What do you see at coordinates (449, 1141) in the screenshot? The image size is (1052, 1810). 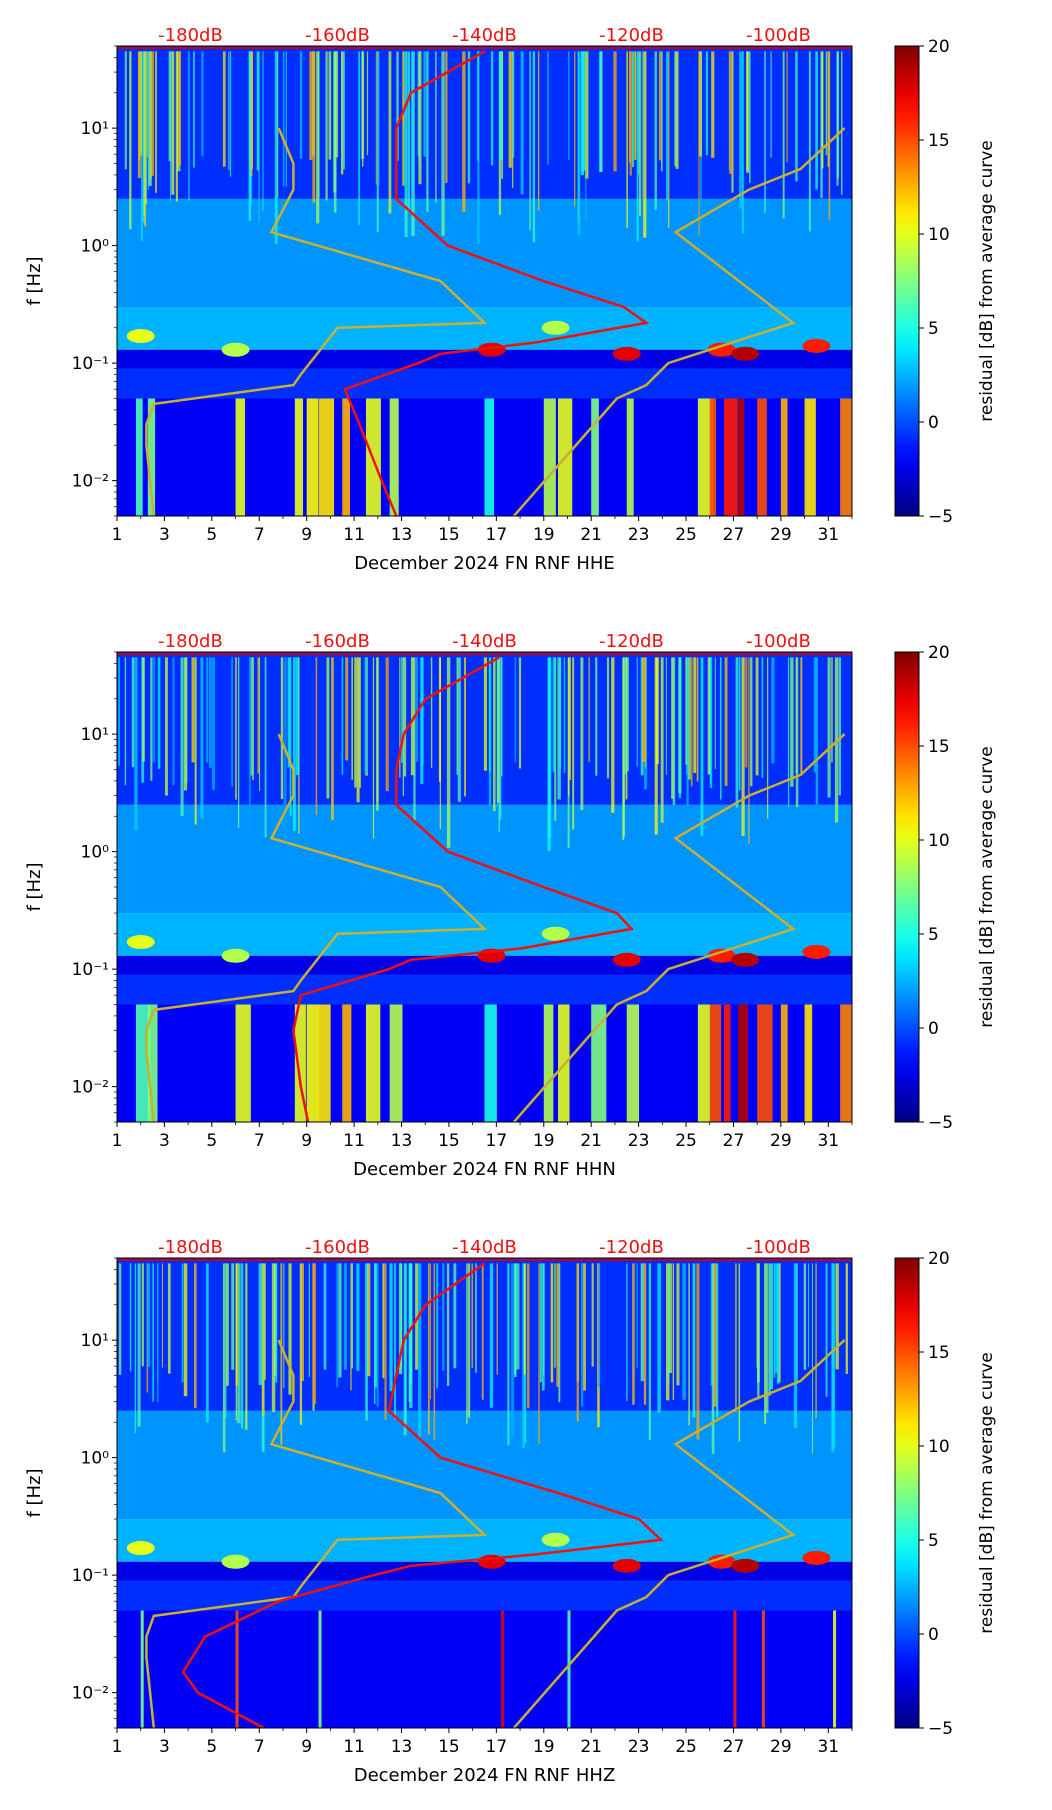 I see `x-tick-label: 15` at bounding box center [449, 1141].